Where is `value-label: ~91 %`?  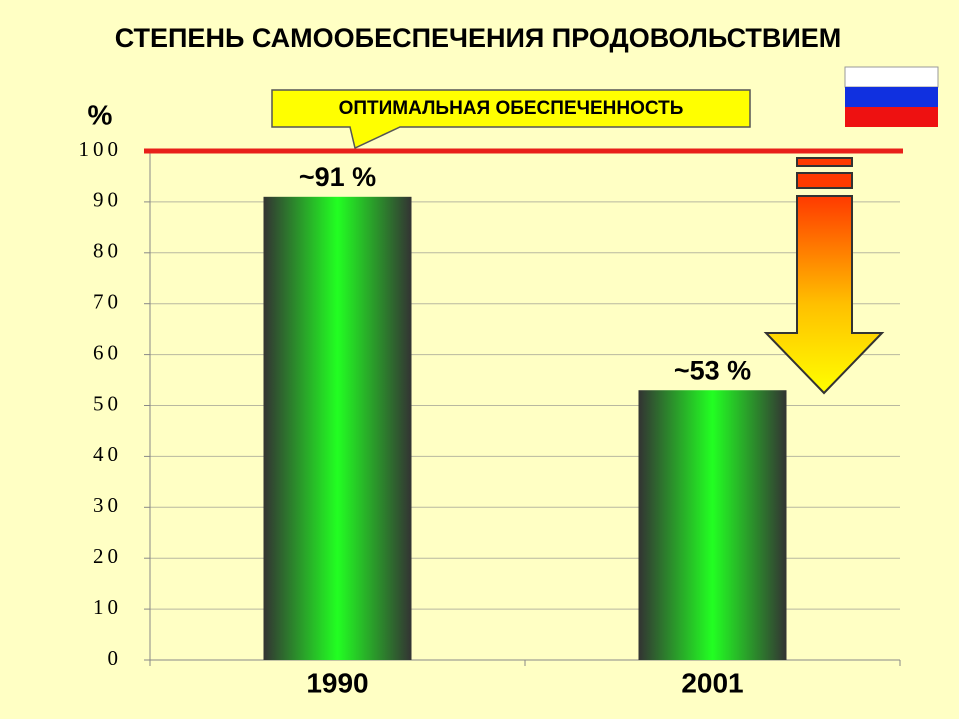
value-label: ~91 % is located at coordinates (337, 177).